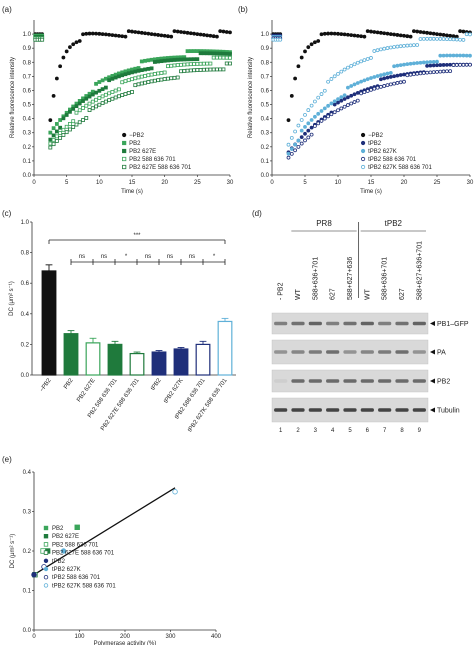 This screenshot has width=474, height=645. Describe the element at coordinates (137, 136) in the screenshot. I see `legend-label: −PB2` at that location.